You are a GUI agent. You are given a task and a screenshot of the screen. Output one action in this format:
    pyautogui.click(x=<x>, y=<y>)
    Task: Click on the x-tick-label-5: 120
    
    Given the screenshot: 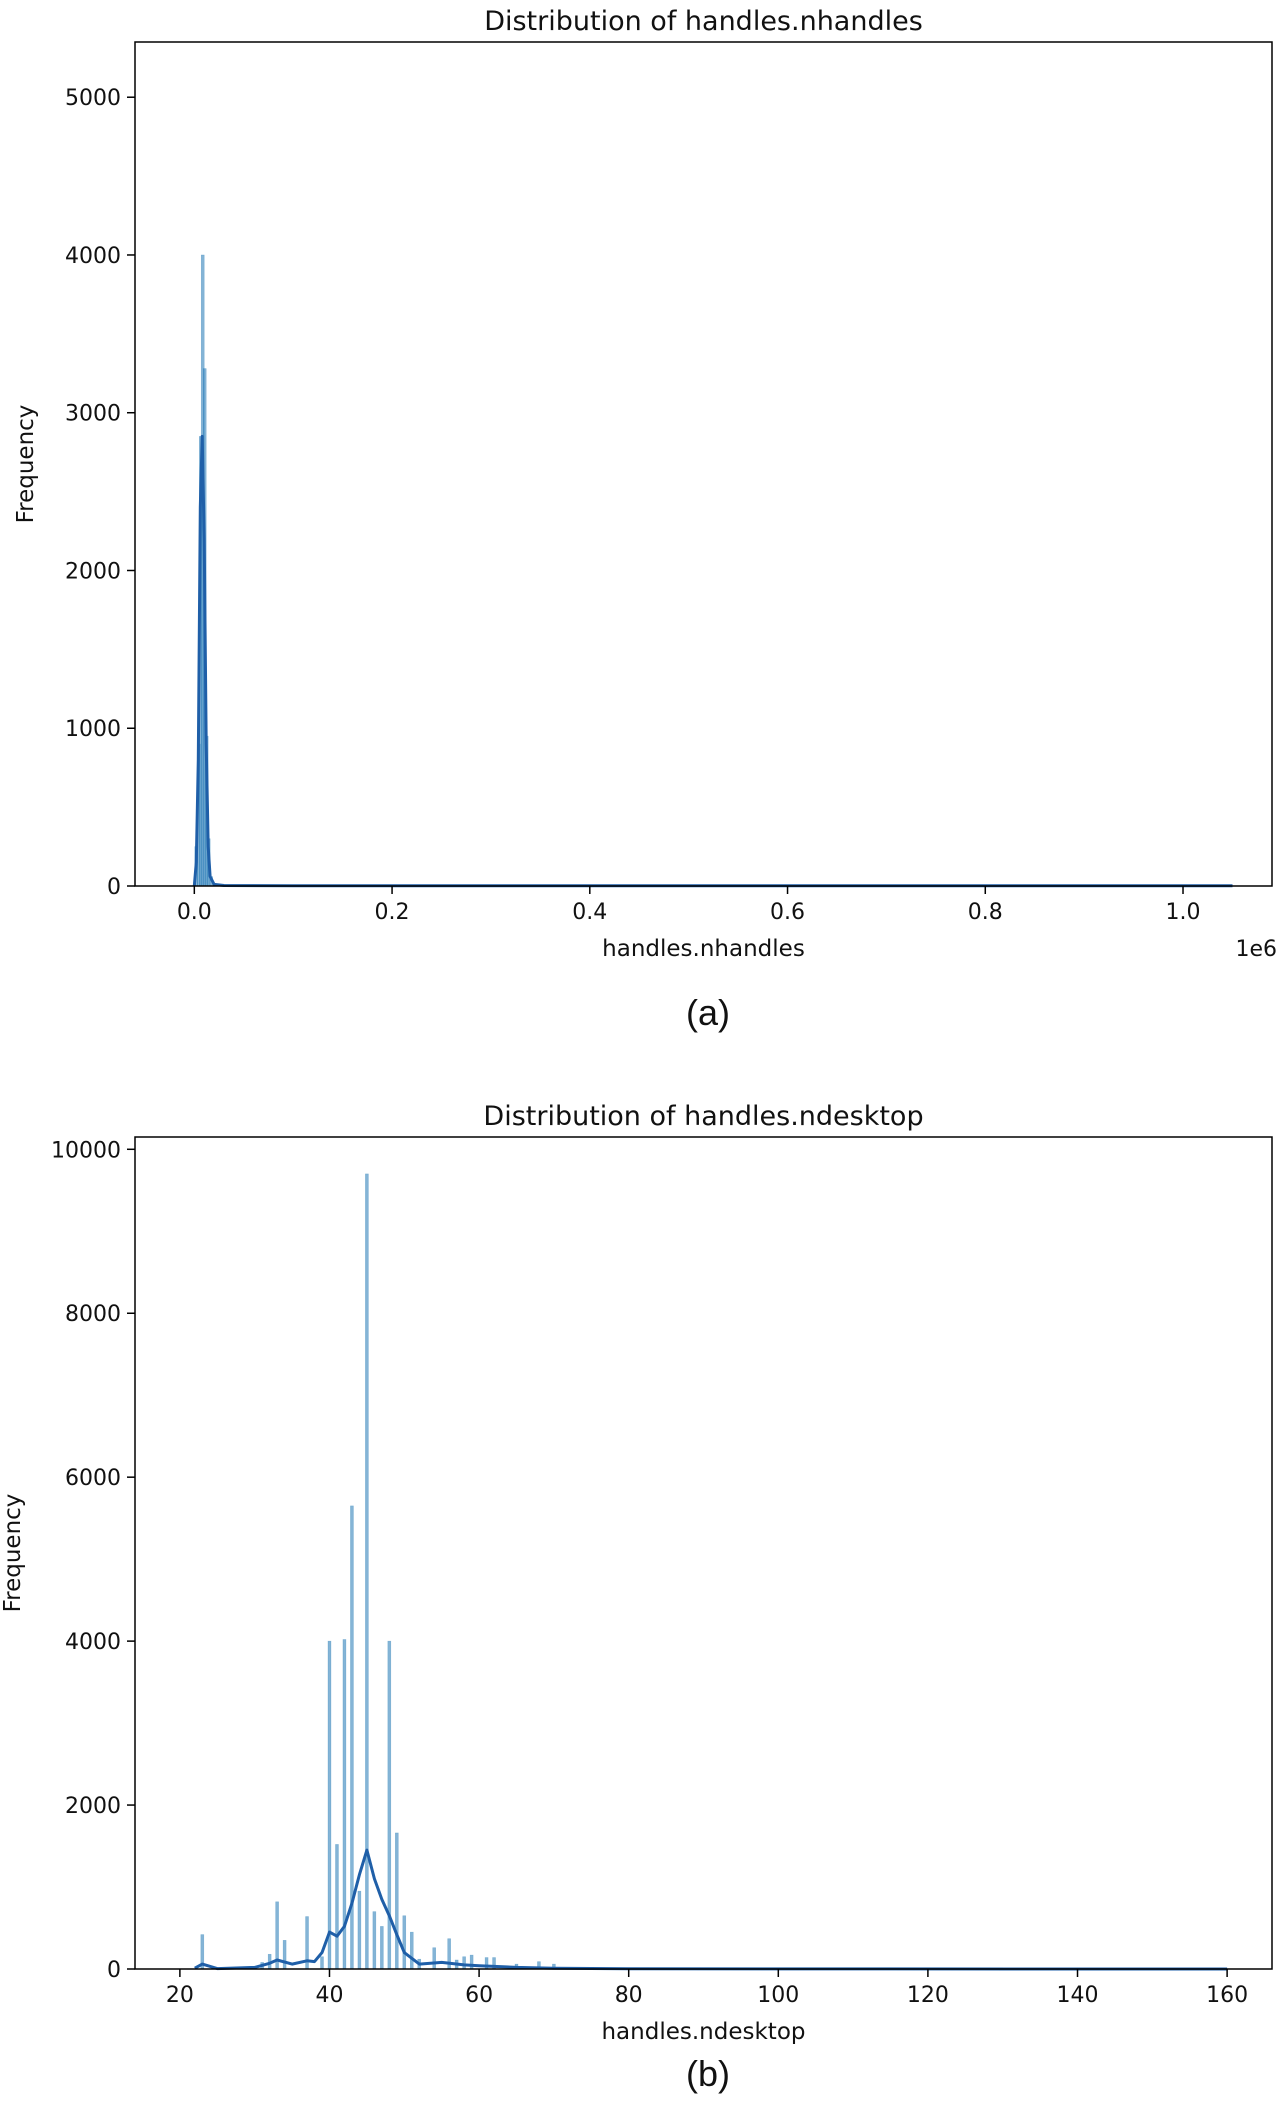 What is the action you would take?
    pyautogui.click(x=928, y=1995)
    